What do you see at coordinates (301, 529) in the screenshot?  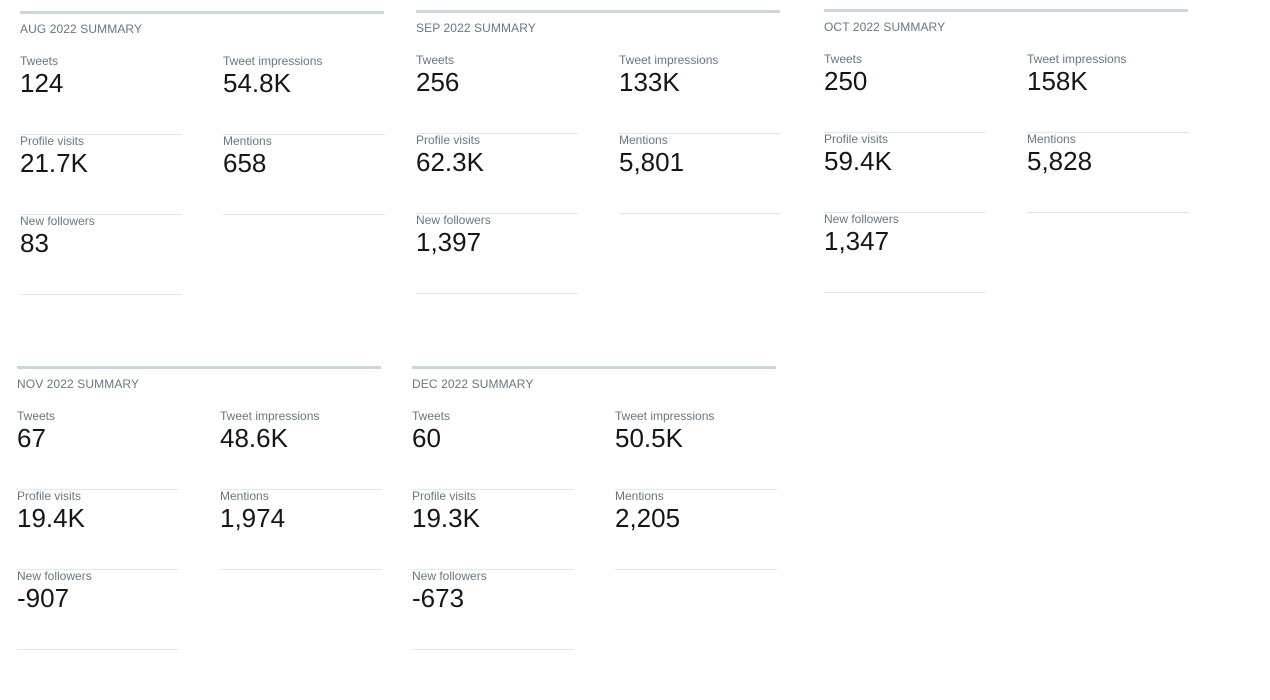 I see `metric-mentions: Mentions 1,974` at bounding box center [301, 529].